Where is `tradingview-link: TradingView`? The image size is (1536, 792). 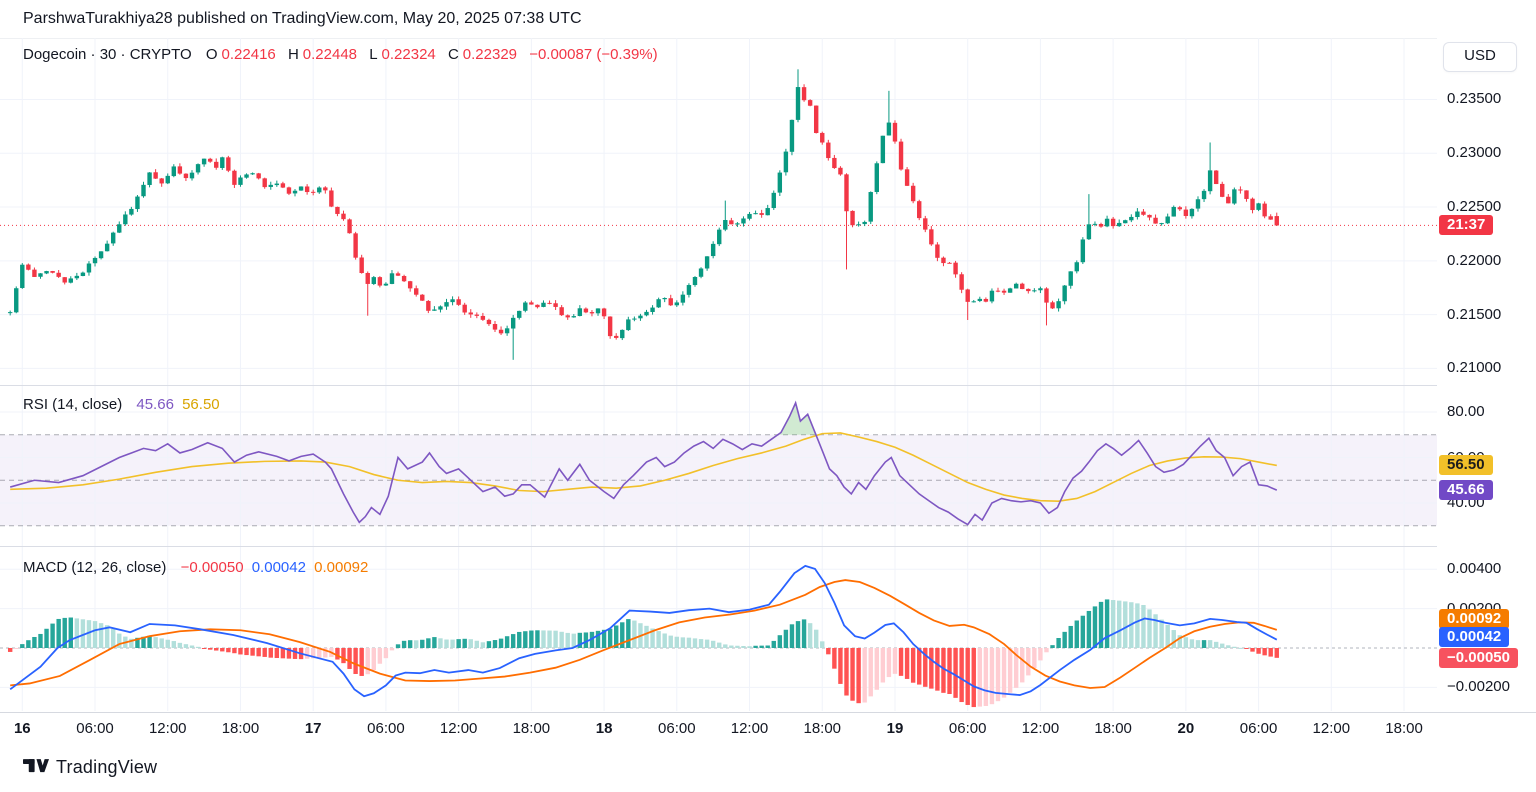
tradingview-link: TradingView is located at coordinates (90, 767).